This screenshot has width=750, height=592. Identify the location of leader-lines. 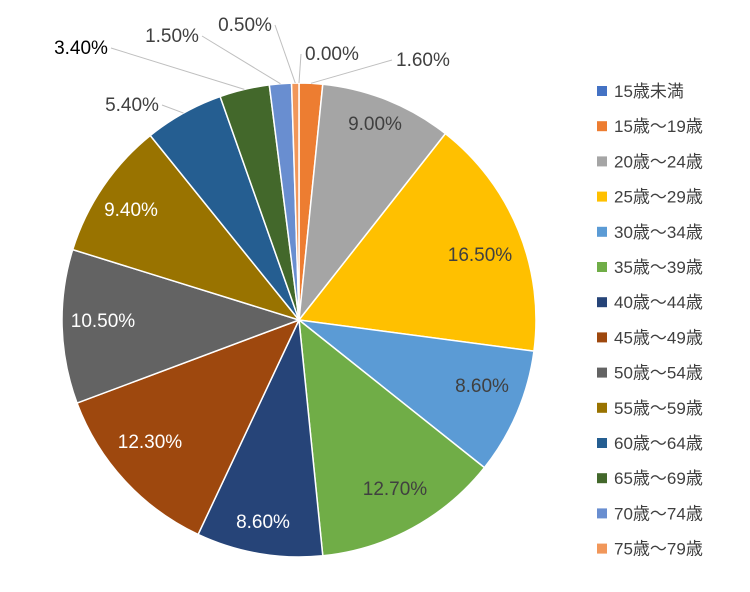
(251, 69).